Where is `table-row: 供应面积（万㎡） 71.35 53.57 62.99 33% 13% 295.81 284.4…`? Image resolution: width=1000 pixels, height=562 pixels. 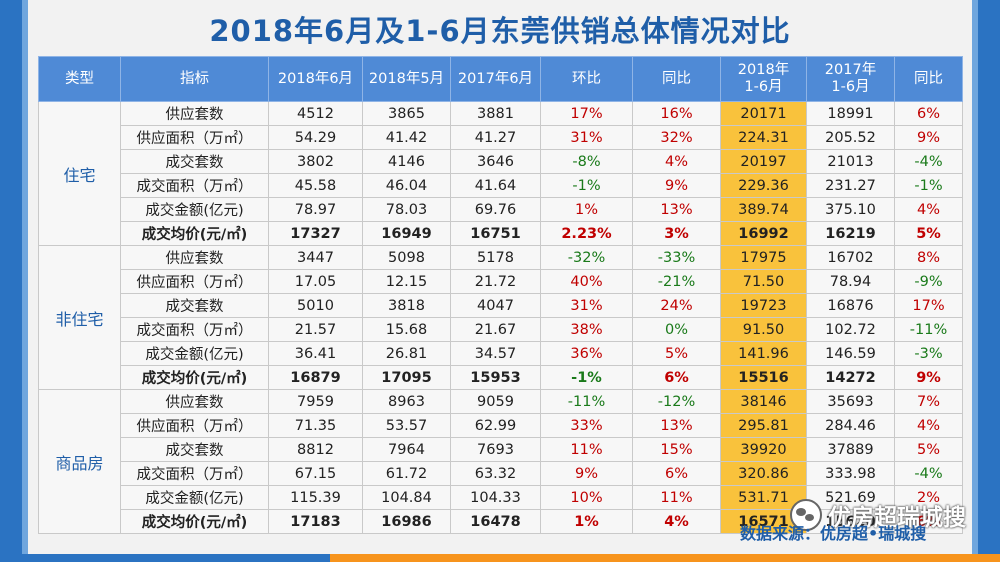
table-row: 供应面积（万㎡） 71.35 53.57 62.99 33% 13% 295.81 284.4… is located at coordinates (501, 425).